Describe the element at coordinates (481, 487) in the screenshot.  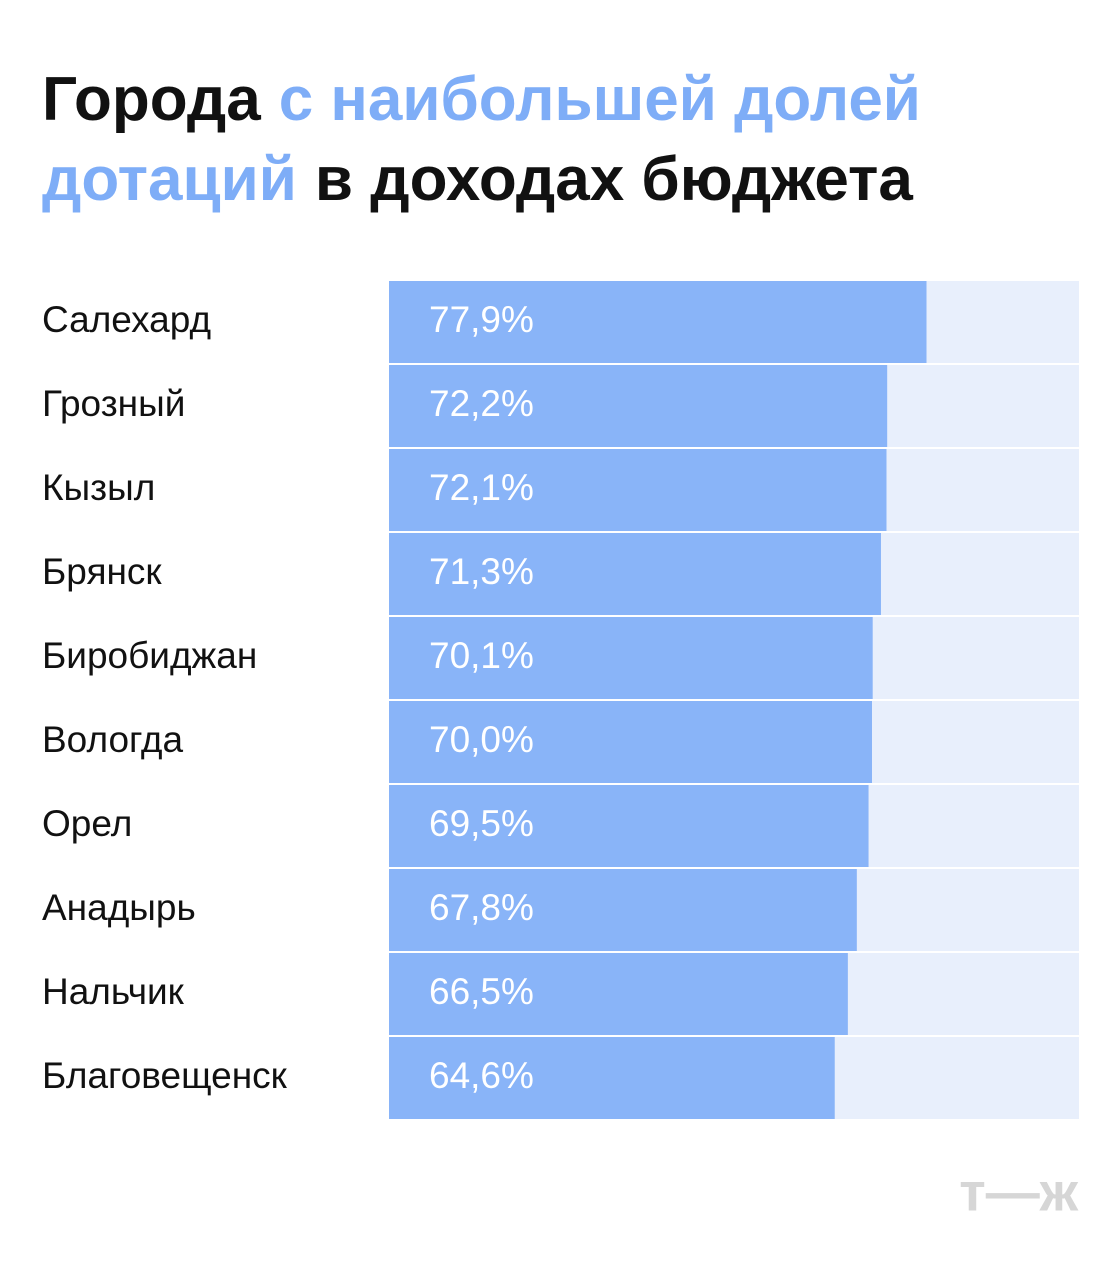
I see `value-label: 72,1%` at that location.